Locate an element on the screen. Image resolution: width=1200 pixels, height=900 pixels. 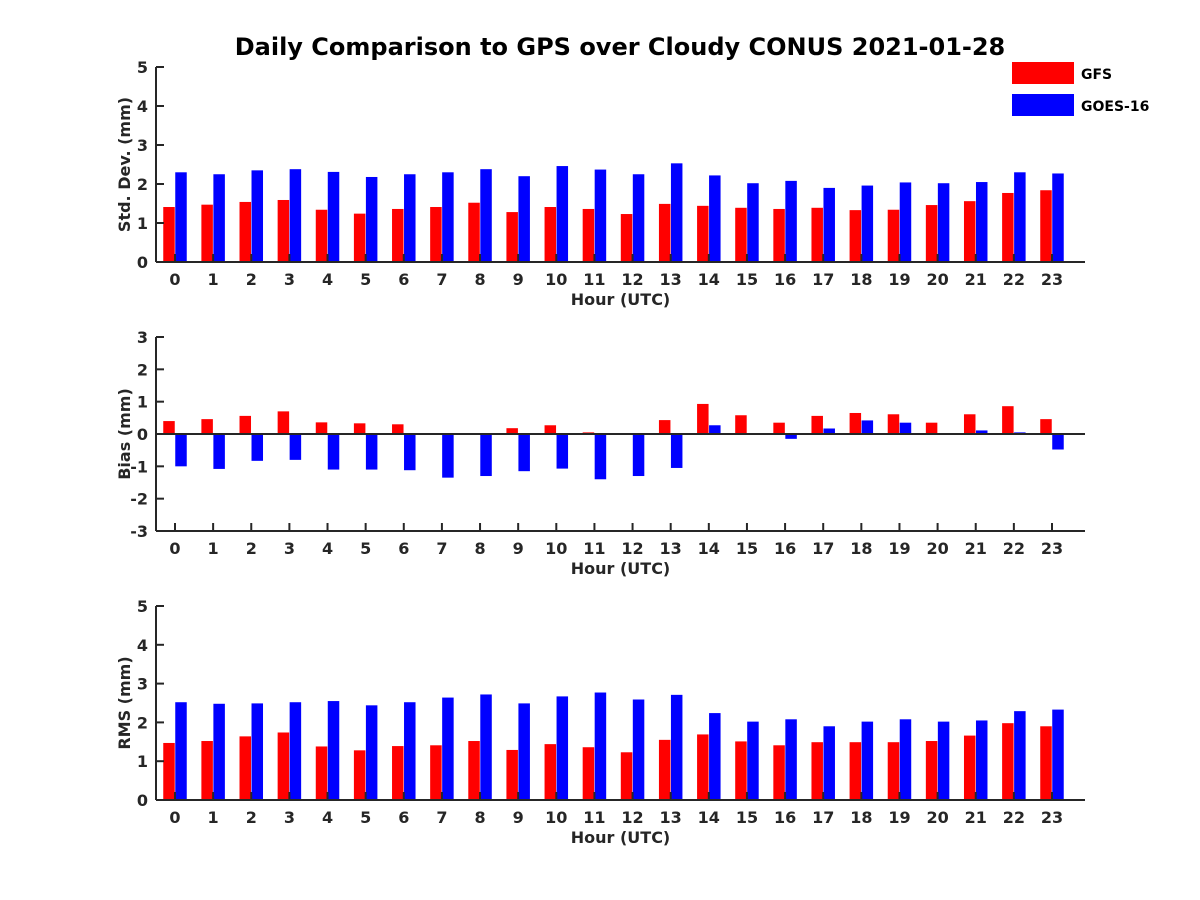
x-axis-label: Hour (UTC) is located at coordinates (621, 568).